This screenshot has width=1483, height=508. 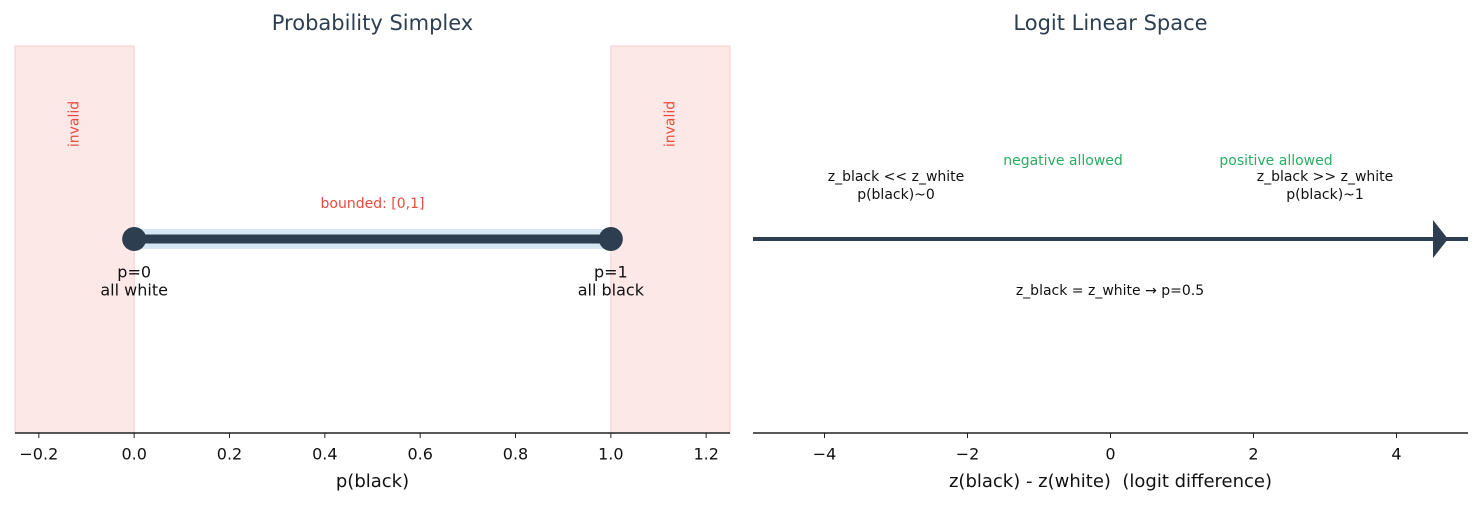 What do you see at coordinates (1063, 161) in the screenshot?
I see `annotation: negative allowed` at bounding box center [1063, 161].